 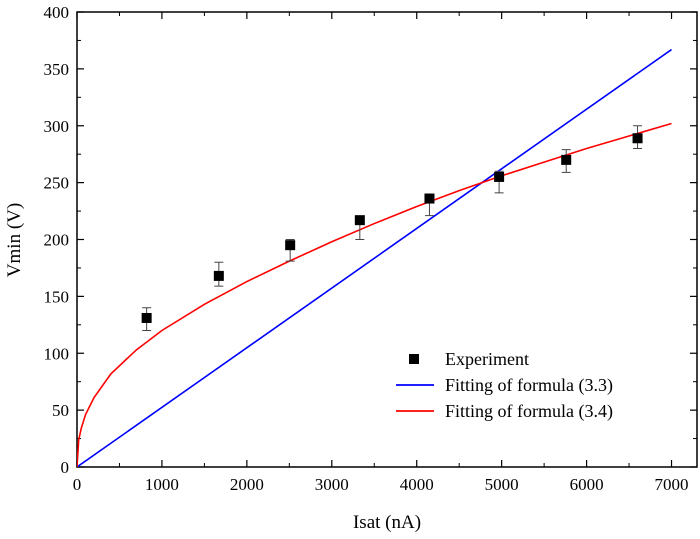 What do you see at coordinates (332, 484) in the screenshot?
I see `x-tick-label: 3000` at bounding box center [332, 484].